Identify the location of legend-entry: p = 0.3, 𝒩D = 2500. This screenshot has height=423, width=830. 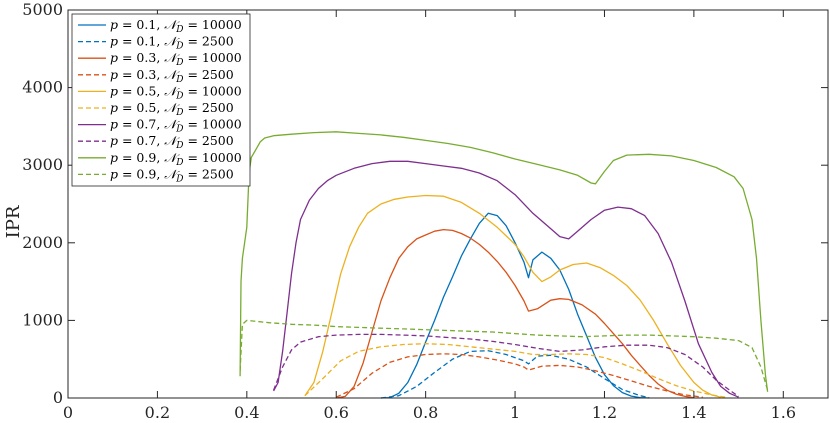
(172, 76).